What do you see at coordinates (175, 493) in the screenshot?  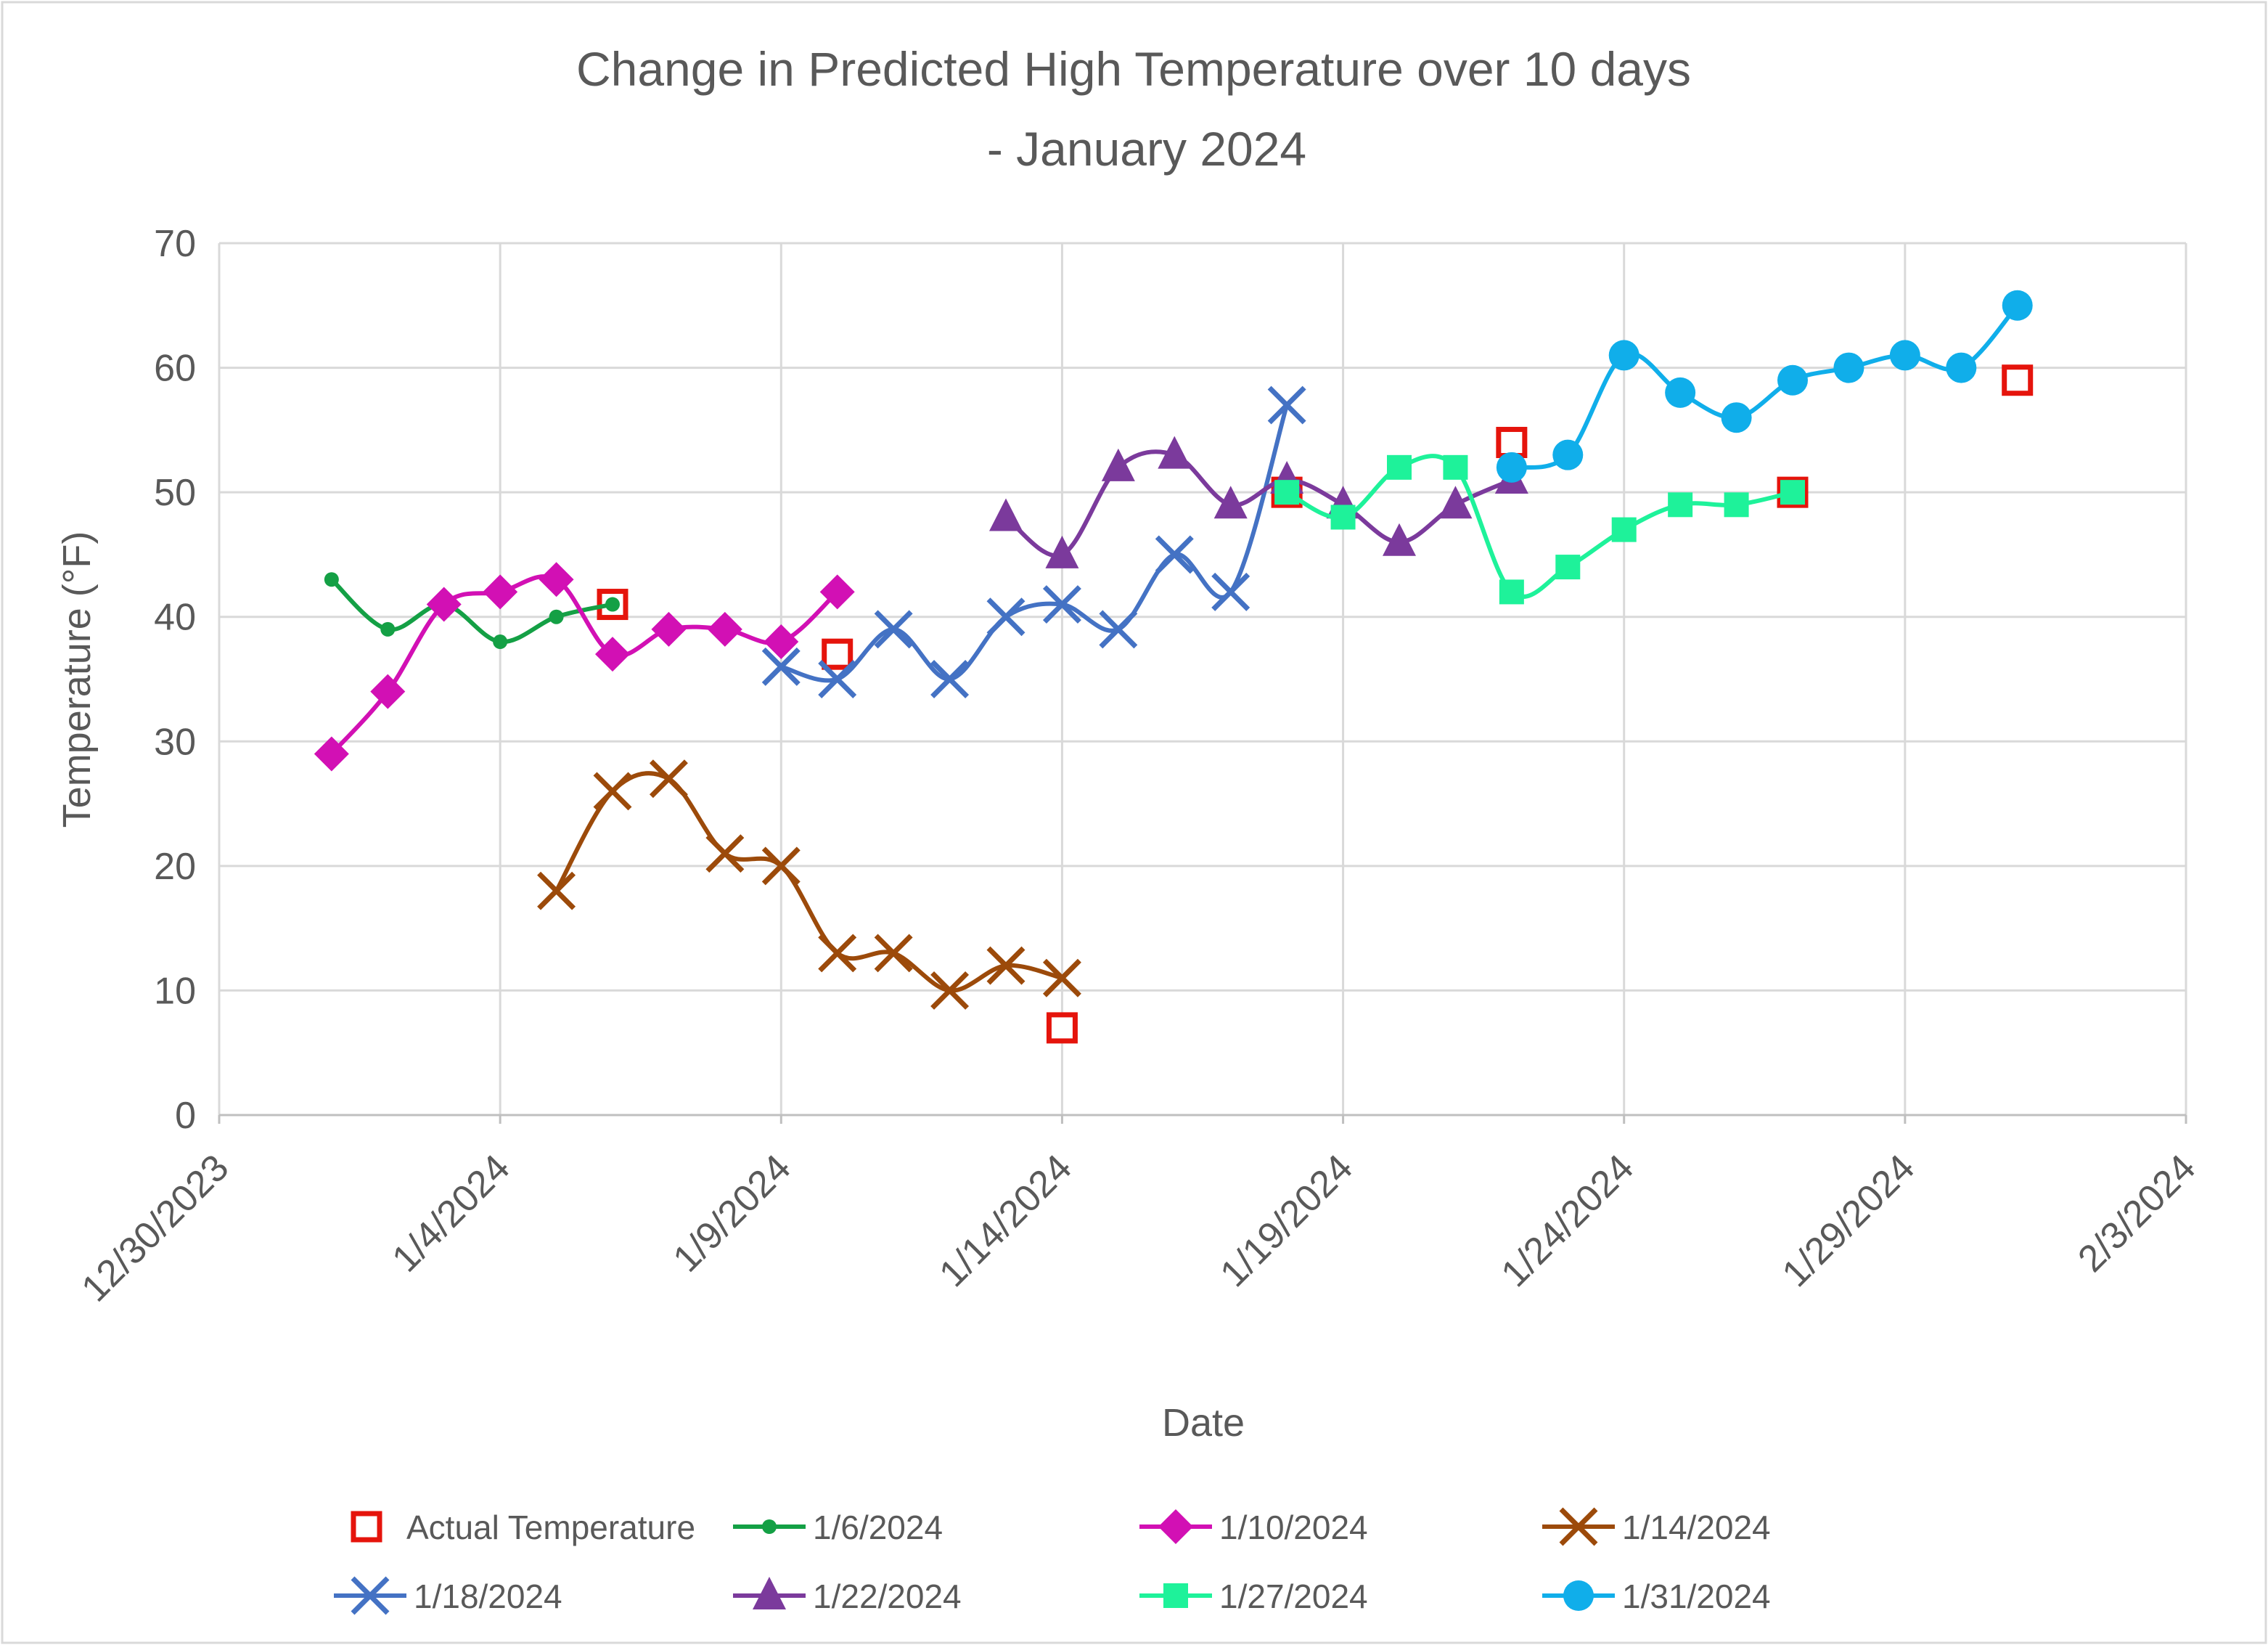 I see `y-tick-label: 50` at bounding box center [175, 493].